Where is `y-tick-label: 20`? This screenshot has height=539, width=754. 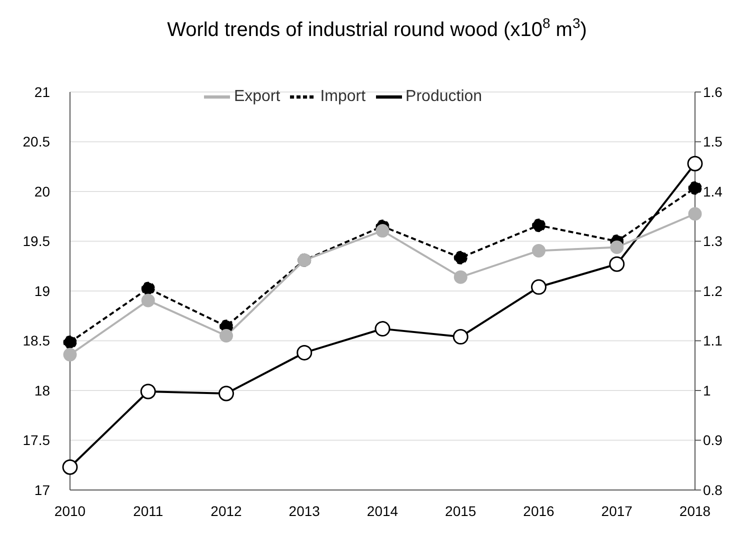
y-tick-label: 20 is located at coordinates (42, 191).